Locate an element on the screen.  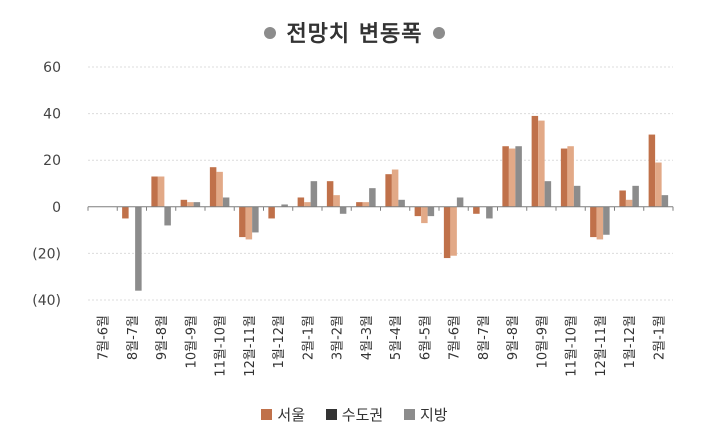
chart-legend: 서울 수도권 지방 is located at coordinates (354, 414).